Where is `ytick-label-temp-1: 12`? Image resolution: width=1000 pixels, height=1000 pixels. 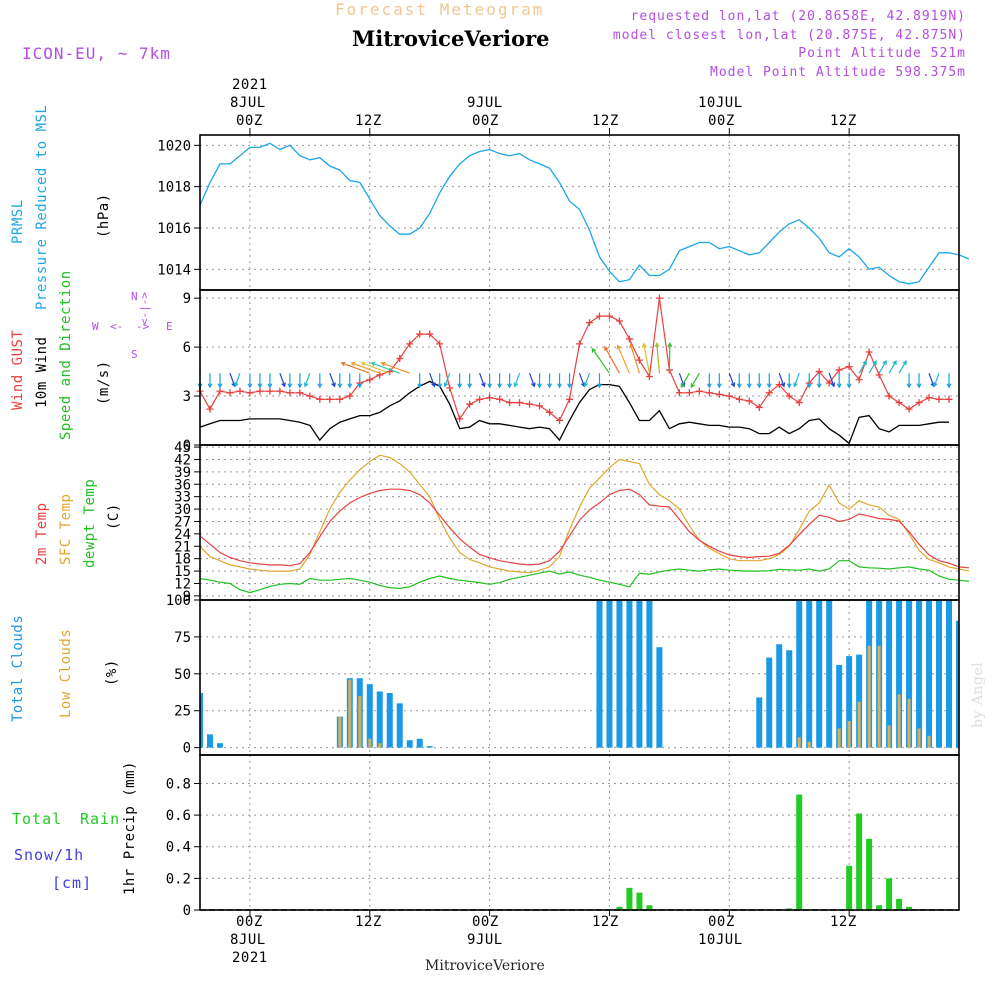
ytick-label-temp-1: 12 is located at coordinates (182, 584).